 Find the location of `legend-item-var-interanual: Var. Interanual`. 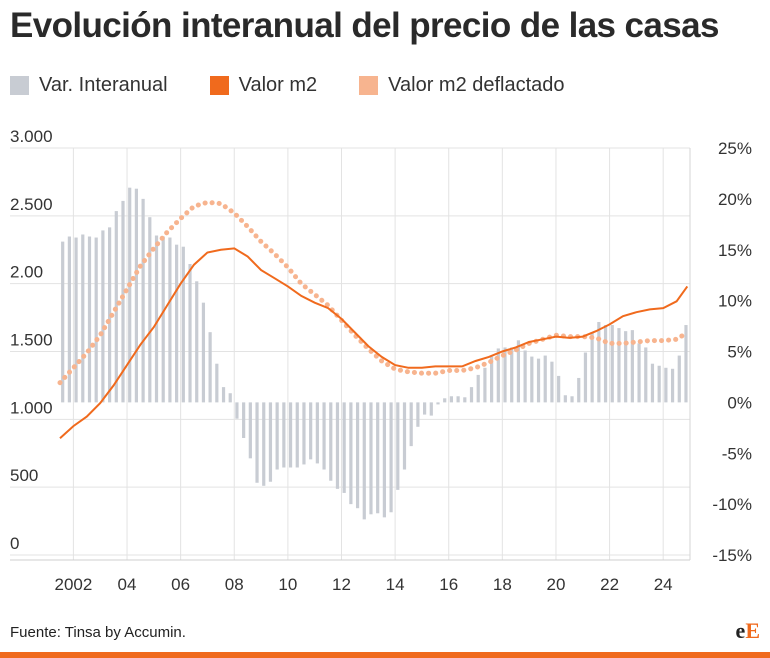

legend-item-var-interanual: Var. Interanual is located at coordinates (89, 85).